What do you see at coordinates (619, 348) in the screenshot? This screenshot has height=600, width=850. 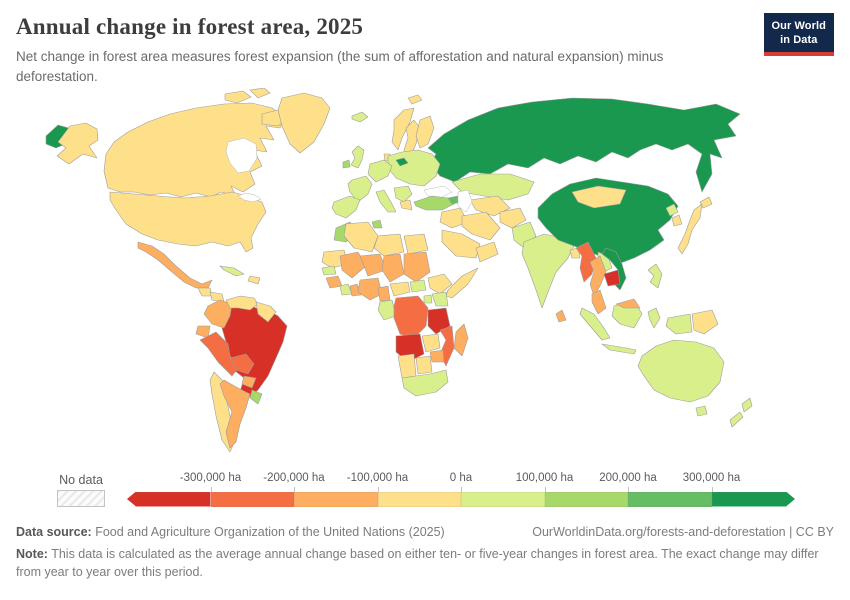 I see `country-java` at bounding box center [619, 348].